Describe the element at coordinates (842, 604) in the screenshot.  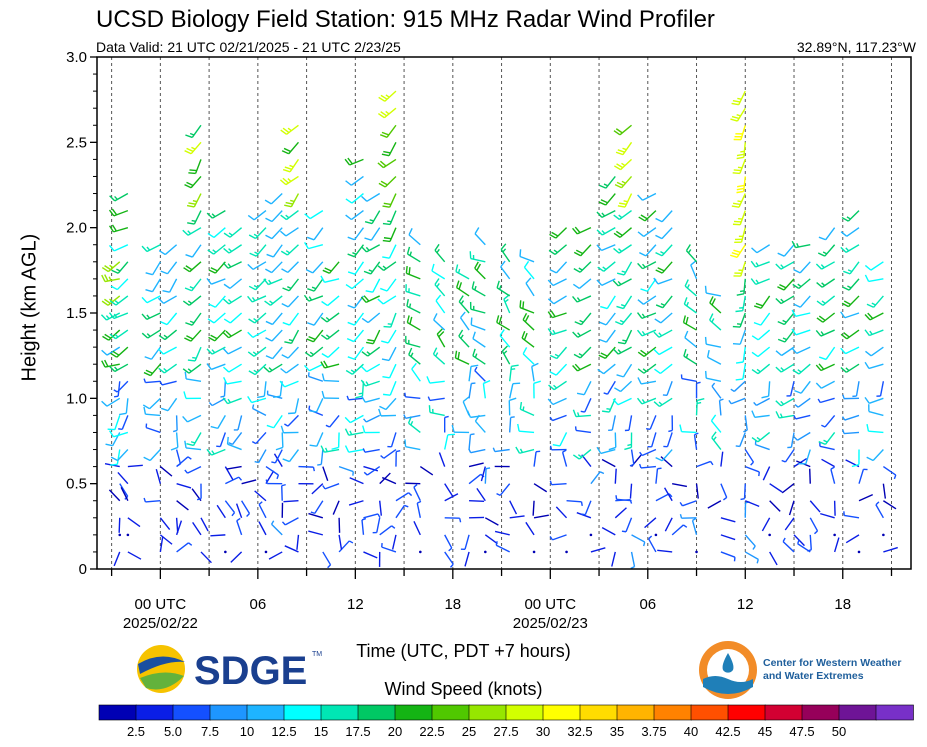
I see `x-tick-label: 18` at that location.